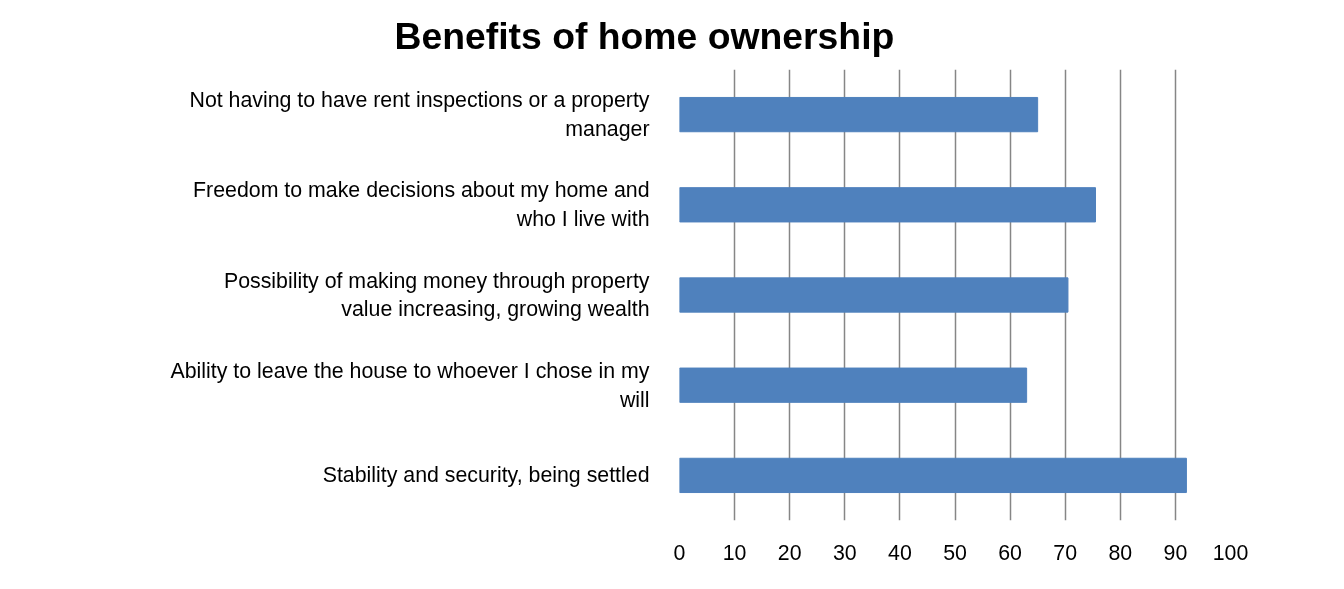  I want to click on x-tick-label: 70, so click(1065, 552).